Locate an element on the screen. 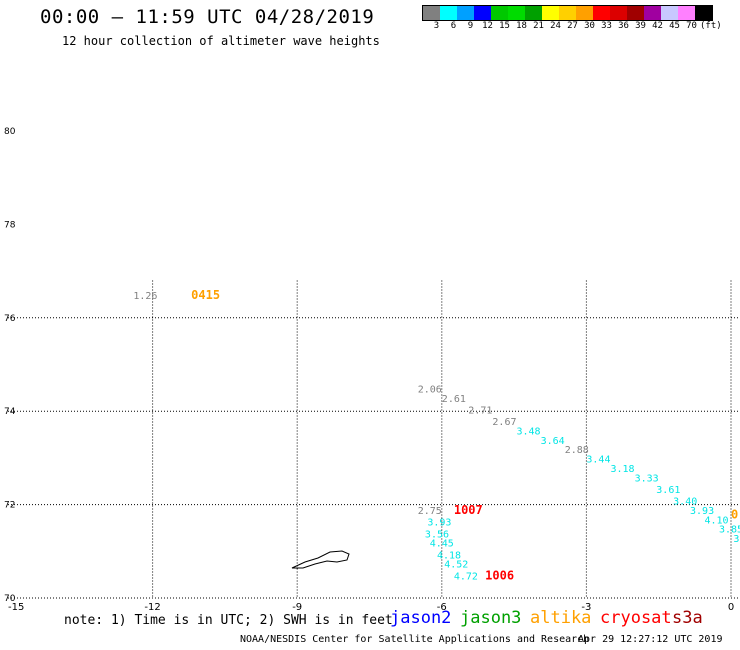 This screenshot has height=650, width=740. latitude-label: 80 is located at coordinates (10, 132).